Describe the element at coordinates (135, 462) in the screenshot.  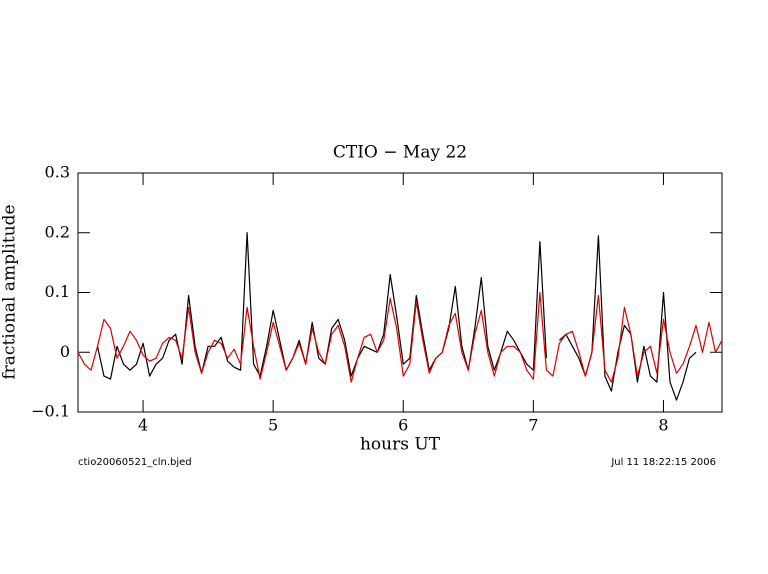
I see `footnote: ctio20060521_cln.bjed` at that location.